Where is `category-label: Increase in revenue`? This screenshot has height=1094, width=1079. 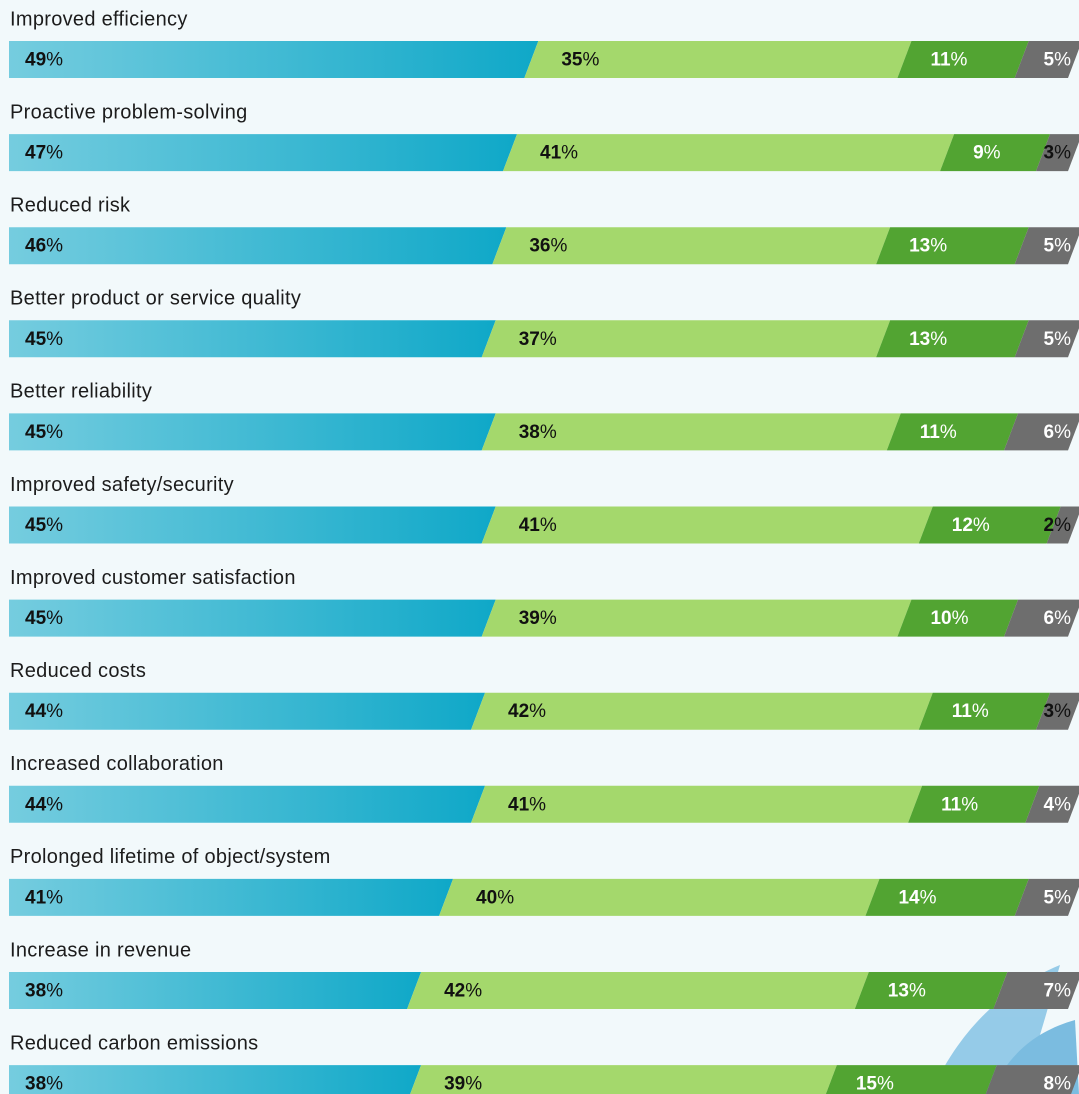 category-label: Increase in revenue is located at coordinates (100, 950).